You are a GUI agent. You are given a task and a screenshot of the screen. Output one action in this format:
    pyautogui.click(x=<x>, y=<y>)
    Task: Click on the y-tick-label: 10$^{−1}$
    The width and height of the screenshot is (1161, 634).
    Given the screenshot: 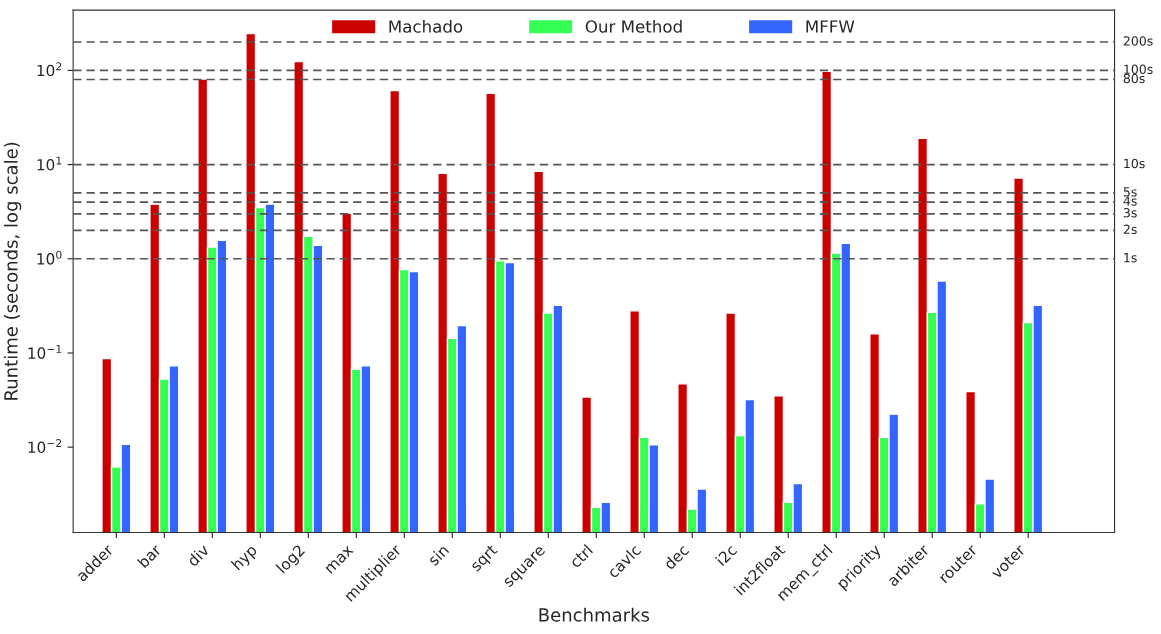 What is the action you would take?
    pyautogui.click(x=45, y=352)
    